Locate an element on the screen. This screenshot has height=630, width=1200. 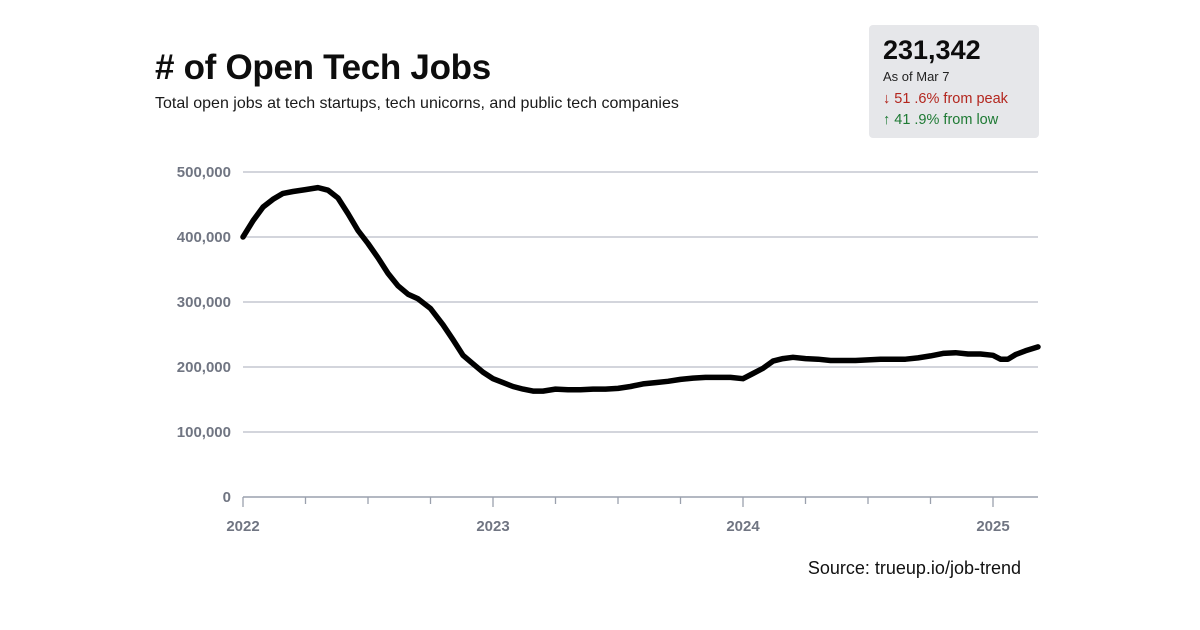
source-note: Source: trueup.io/job-trend is located at coordinates (914, 568).